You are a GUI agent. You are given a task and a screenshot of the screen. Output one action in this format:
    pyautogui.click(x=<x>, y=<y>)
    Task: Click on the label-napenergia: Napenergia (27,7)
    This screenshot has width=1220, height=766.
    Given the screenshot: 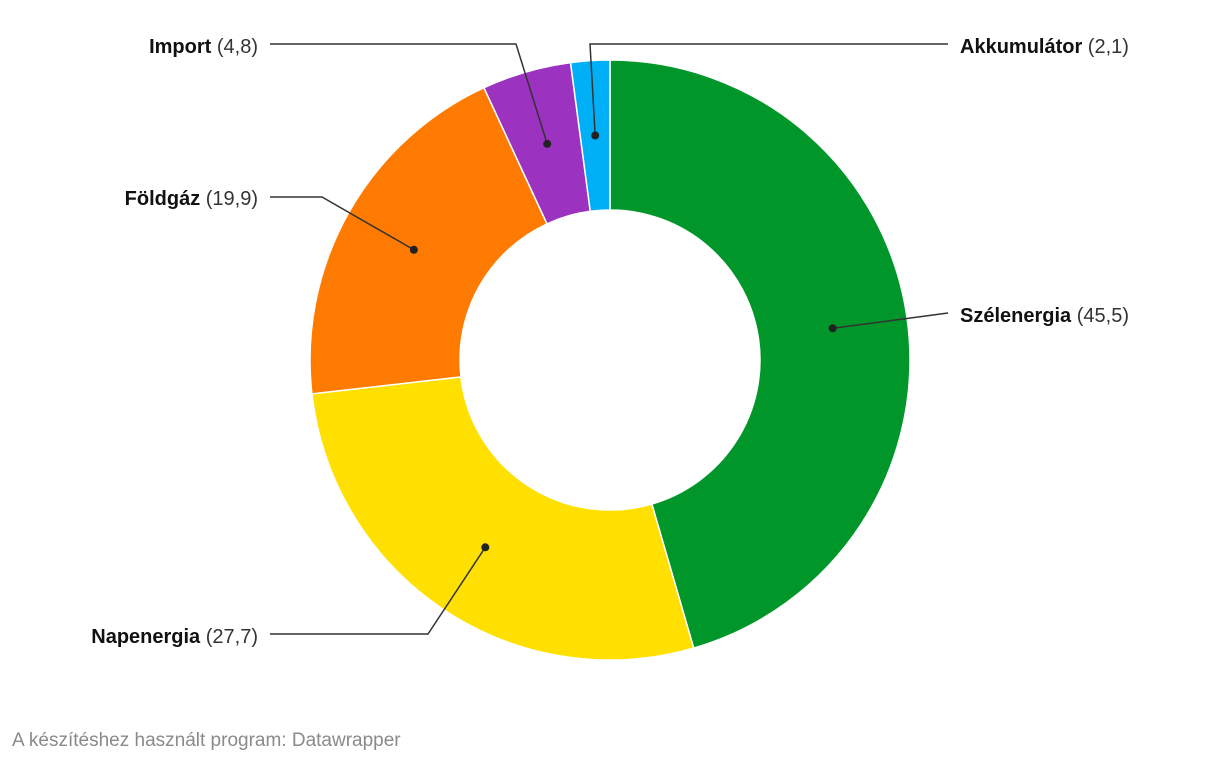 What is the action you would take?
    pyautogui.click(x=174, y=637)
    